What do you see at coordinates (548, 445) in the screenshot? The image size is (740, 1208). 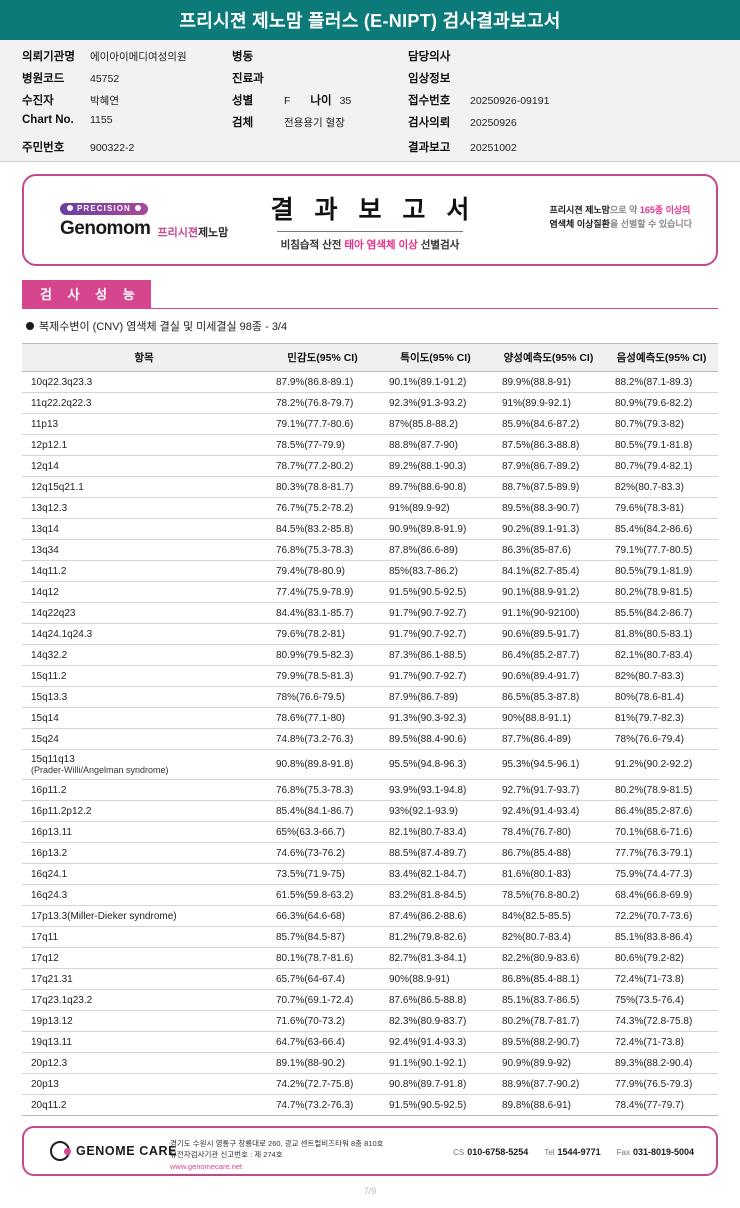 I see `cell-ppv: 87.5%(86.3-88.8)` at bounding box center [548, 445].